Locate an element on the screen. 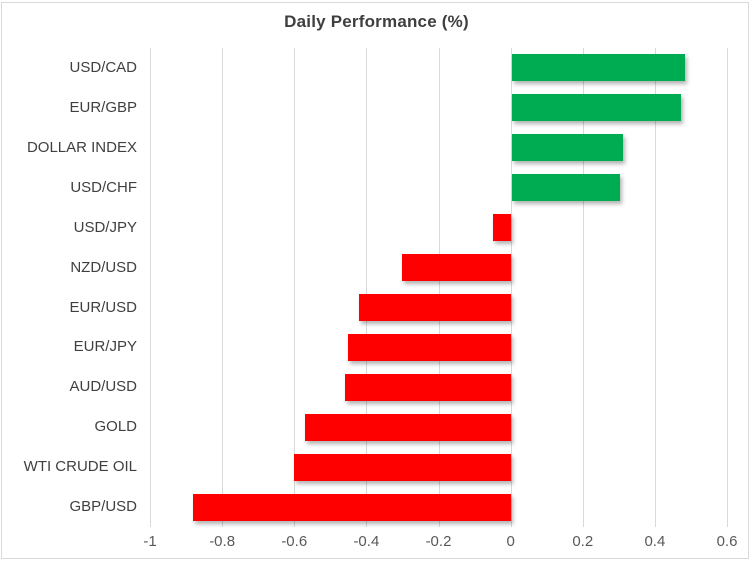 The width and height of the screenshot is (753, 568). category-label-usd-jpy: USD/JPY is located at coordinates (105, 227).